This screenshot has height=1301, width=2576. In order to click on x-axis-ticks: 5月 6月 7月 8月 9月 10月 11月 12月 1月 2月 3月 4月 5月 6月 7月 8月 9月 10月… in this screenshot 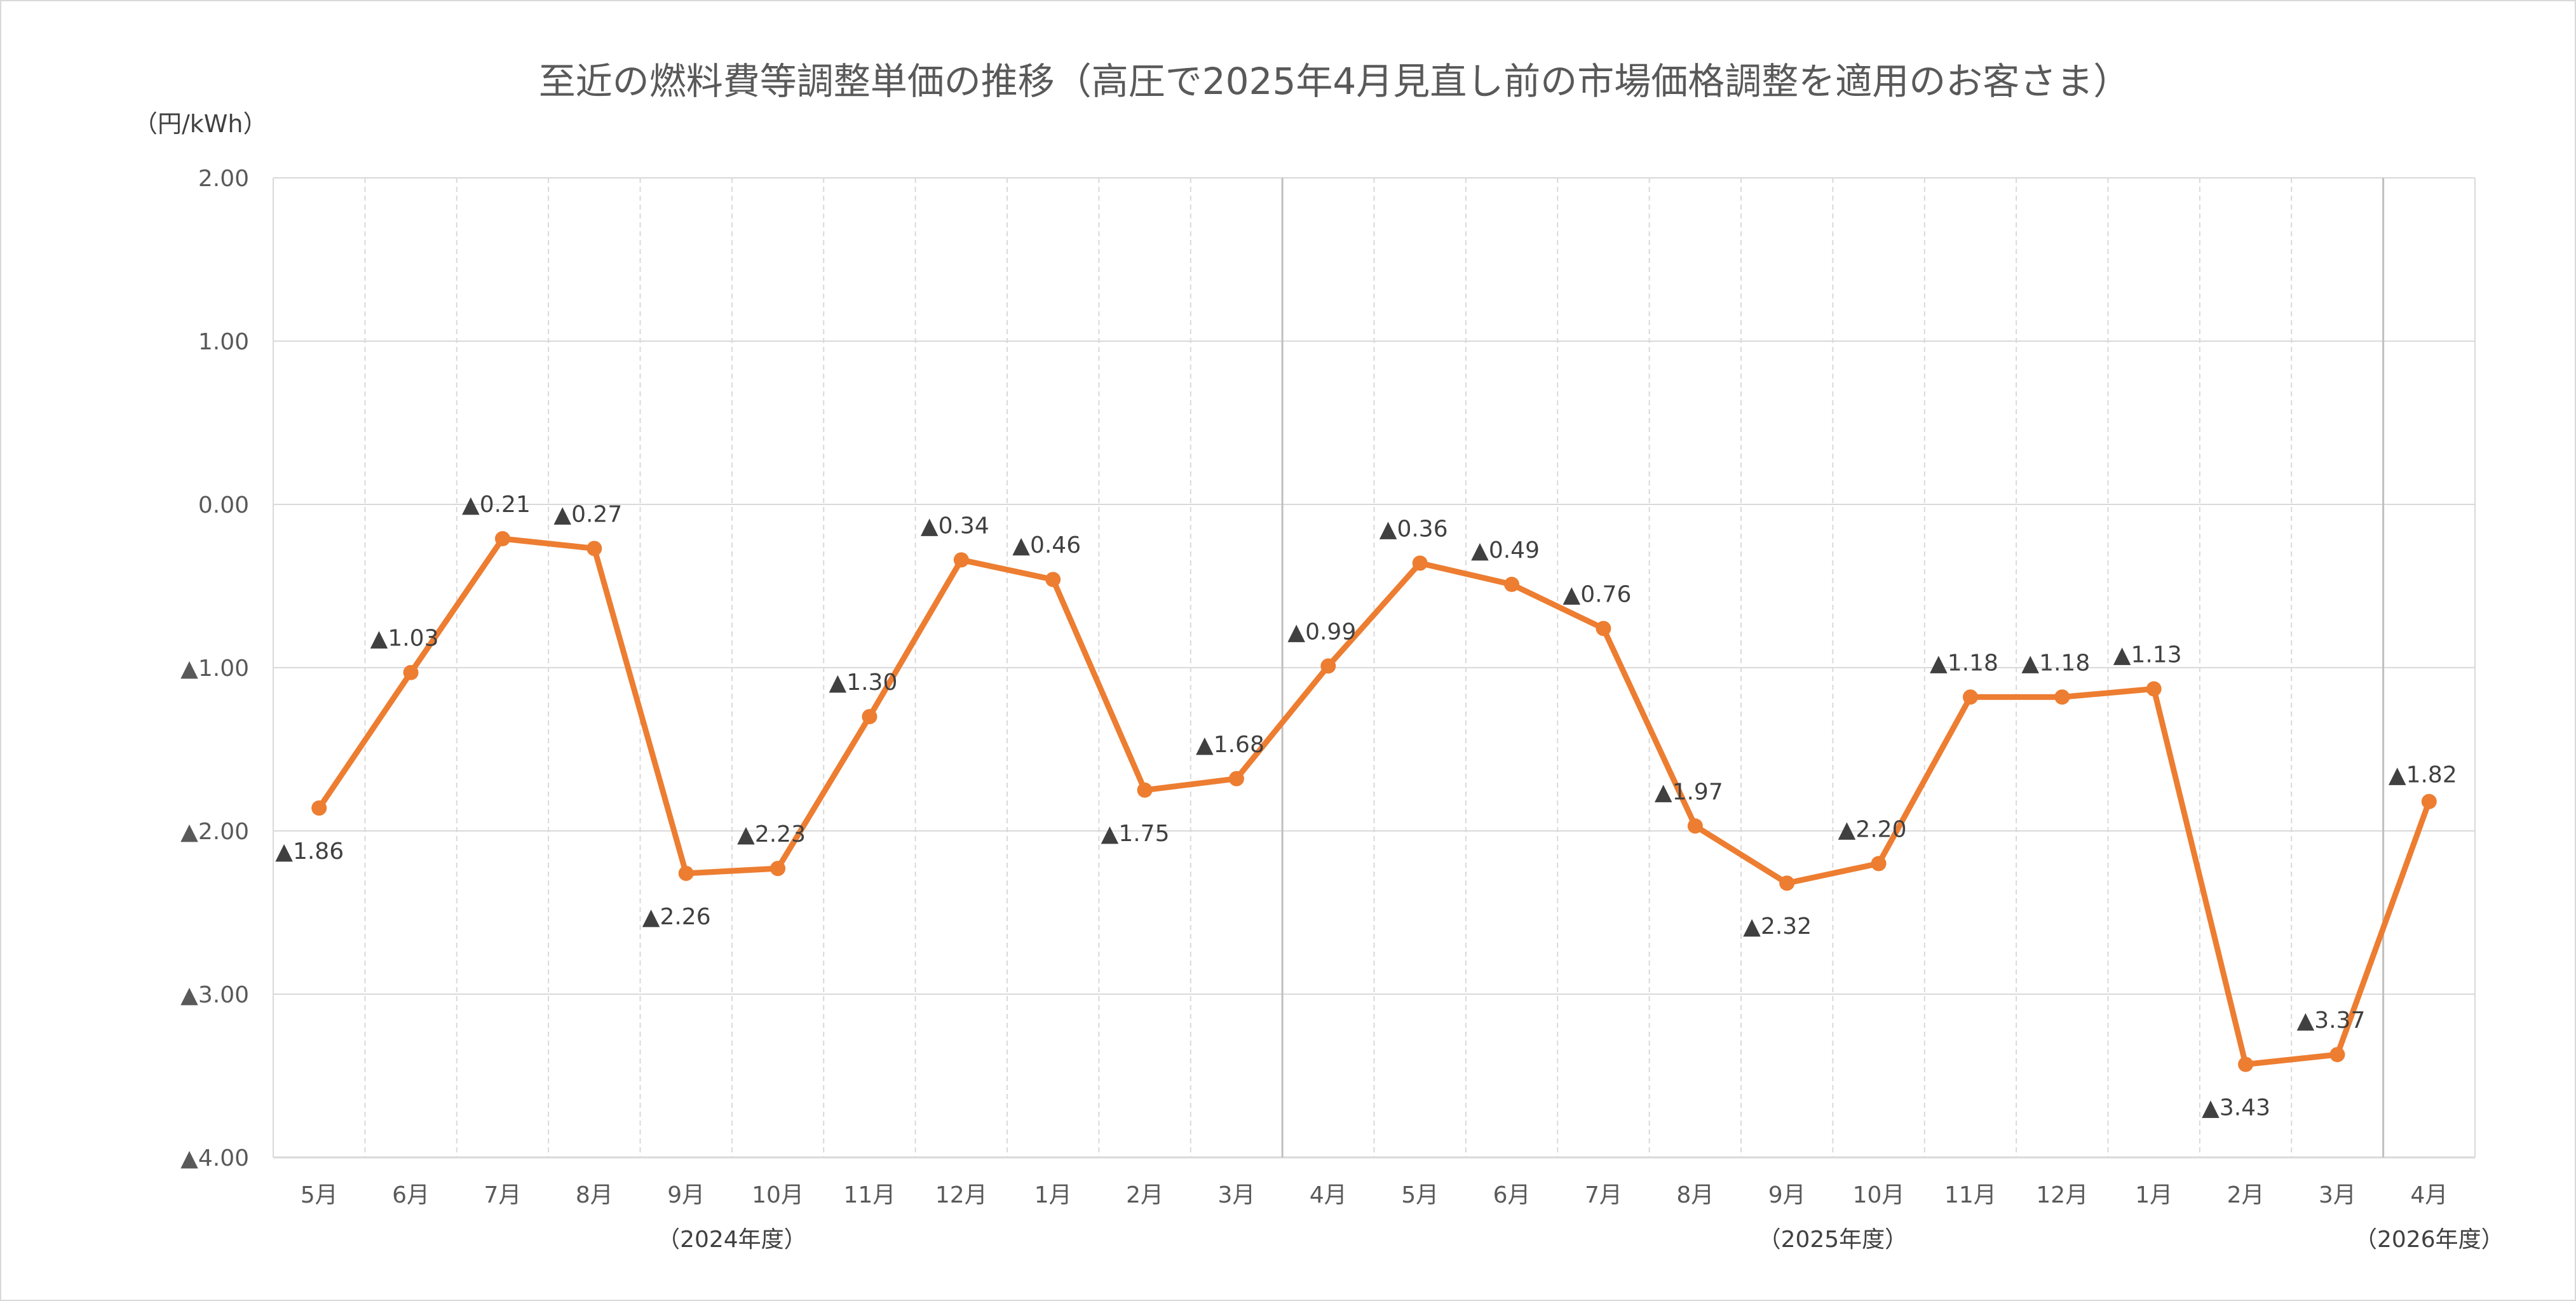, I will do `click(1374, 1195)`.